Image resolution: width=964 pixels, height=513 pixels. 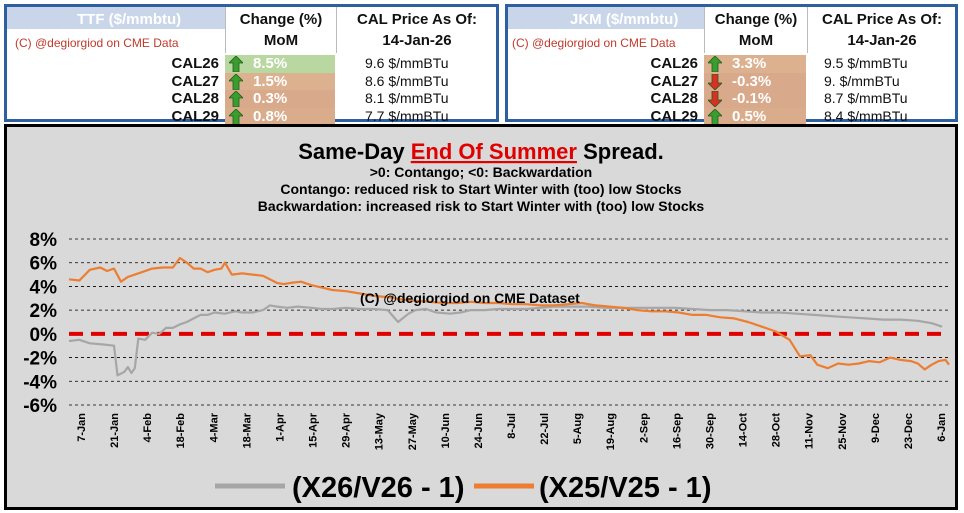 What do you see at coordinates (866, 63) in the screenshot?
I see `price-value: 9.5 $/mmBTu` at bounding box center [866, 63].